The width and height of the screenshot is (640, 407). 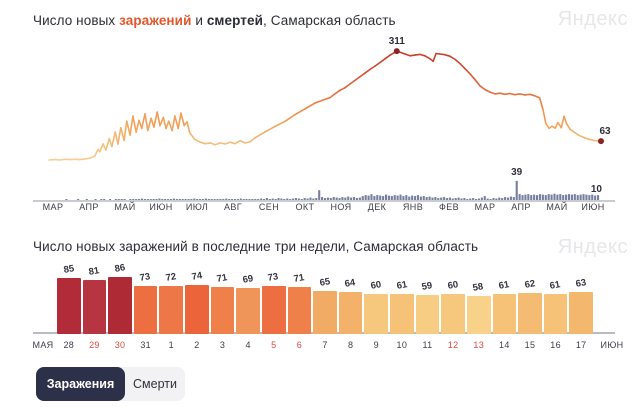 I want to click on tab-deaths: Смерти, so click(x=155, y=384).